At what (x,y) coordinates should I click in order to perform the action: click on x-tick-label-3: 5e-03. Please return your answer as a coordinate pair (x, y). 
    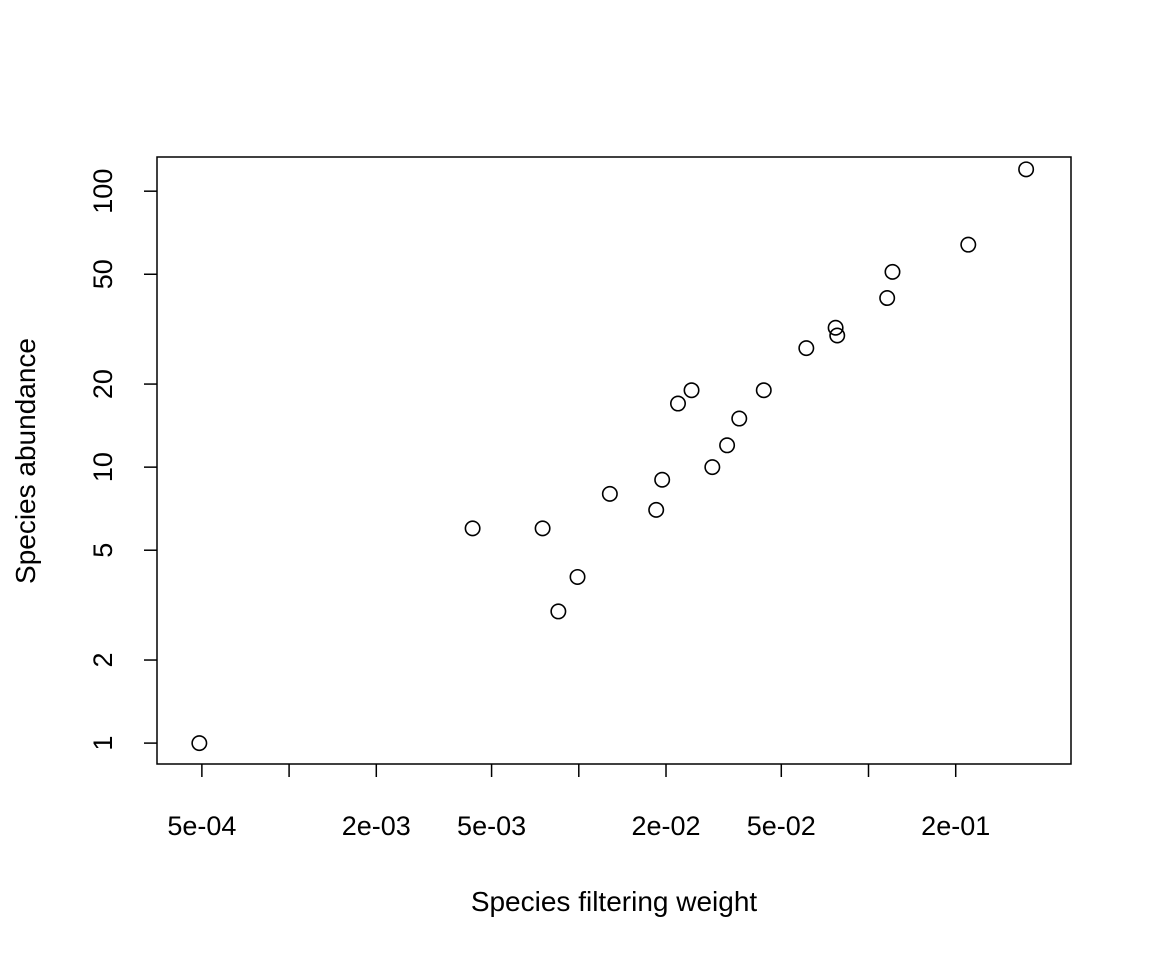
    Looking at the image, I should click on (491, 826).